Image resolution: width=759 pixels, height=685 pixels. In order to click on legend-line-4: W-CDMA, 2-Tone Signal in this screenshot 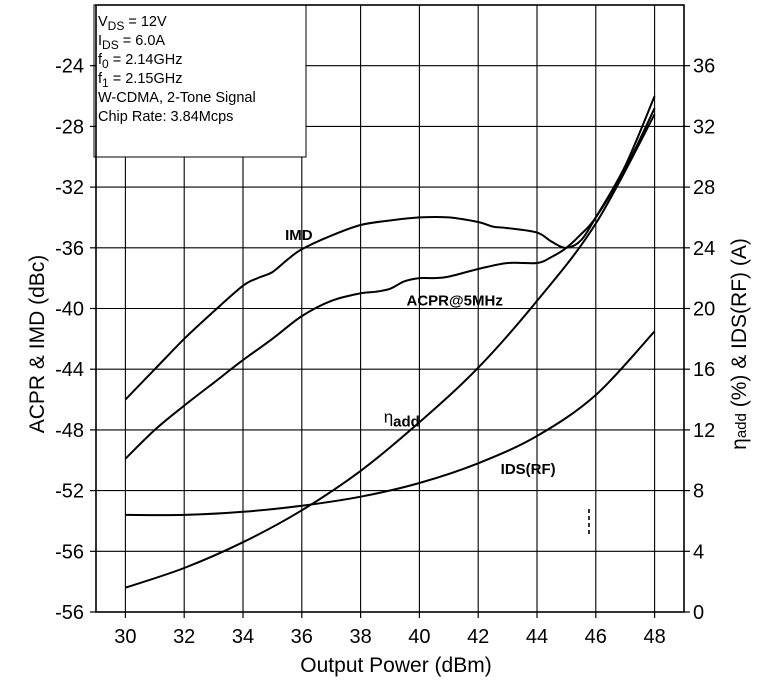, I will do `click(177, 98)`.